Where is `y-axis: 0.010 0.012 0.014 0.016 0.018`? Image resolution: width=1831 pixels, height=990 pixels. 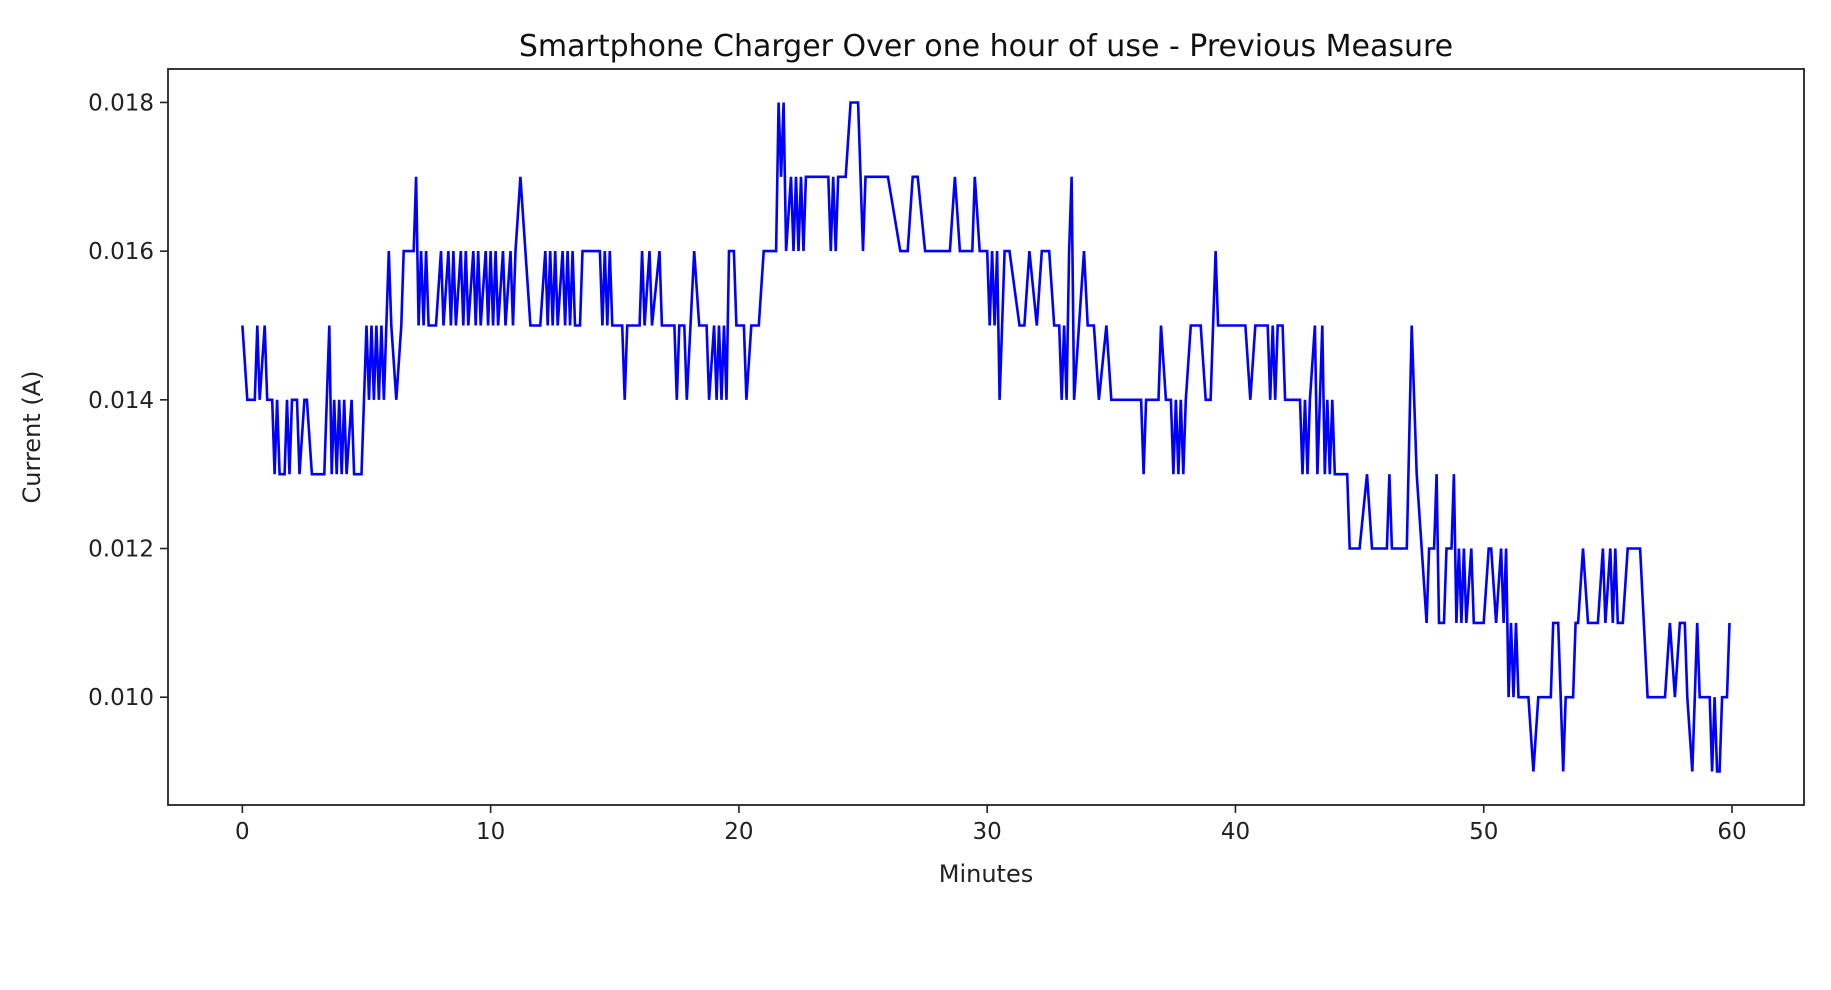 y-axis: 0.010 0.012 0.014 0.016 0.018 is located at coordinates (128, 400).